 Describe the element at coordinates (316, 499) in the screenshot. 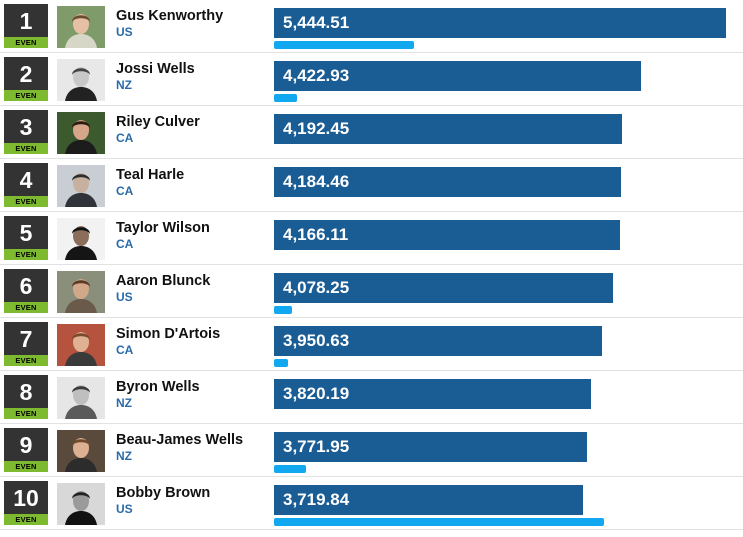

I see `points-value: 3,719.84` at that location.